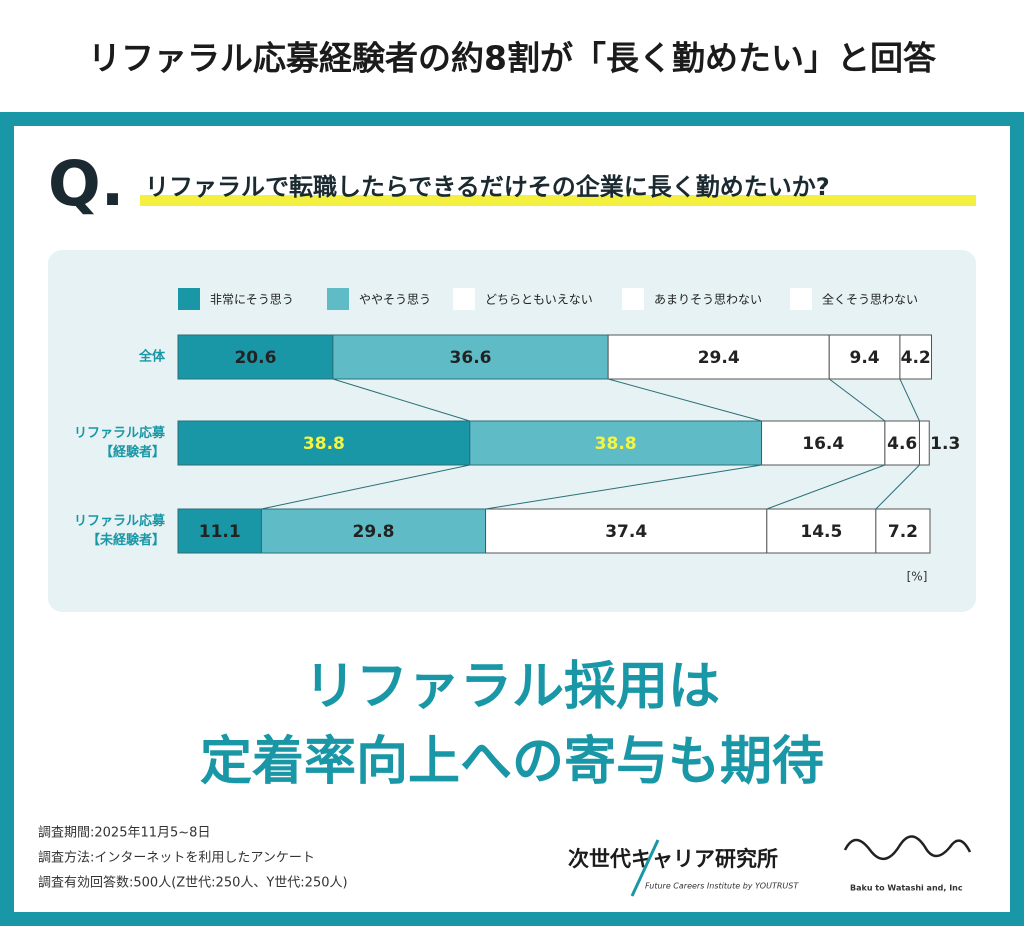 The image size is (1024, 930). I want to click on logo-institute-sub: Future Careers Institute by YOUTRUST, so click(722, 886).